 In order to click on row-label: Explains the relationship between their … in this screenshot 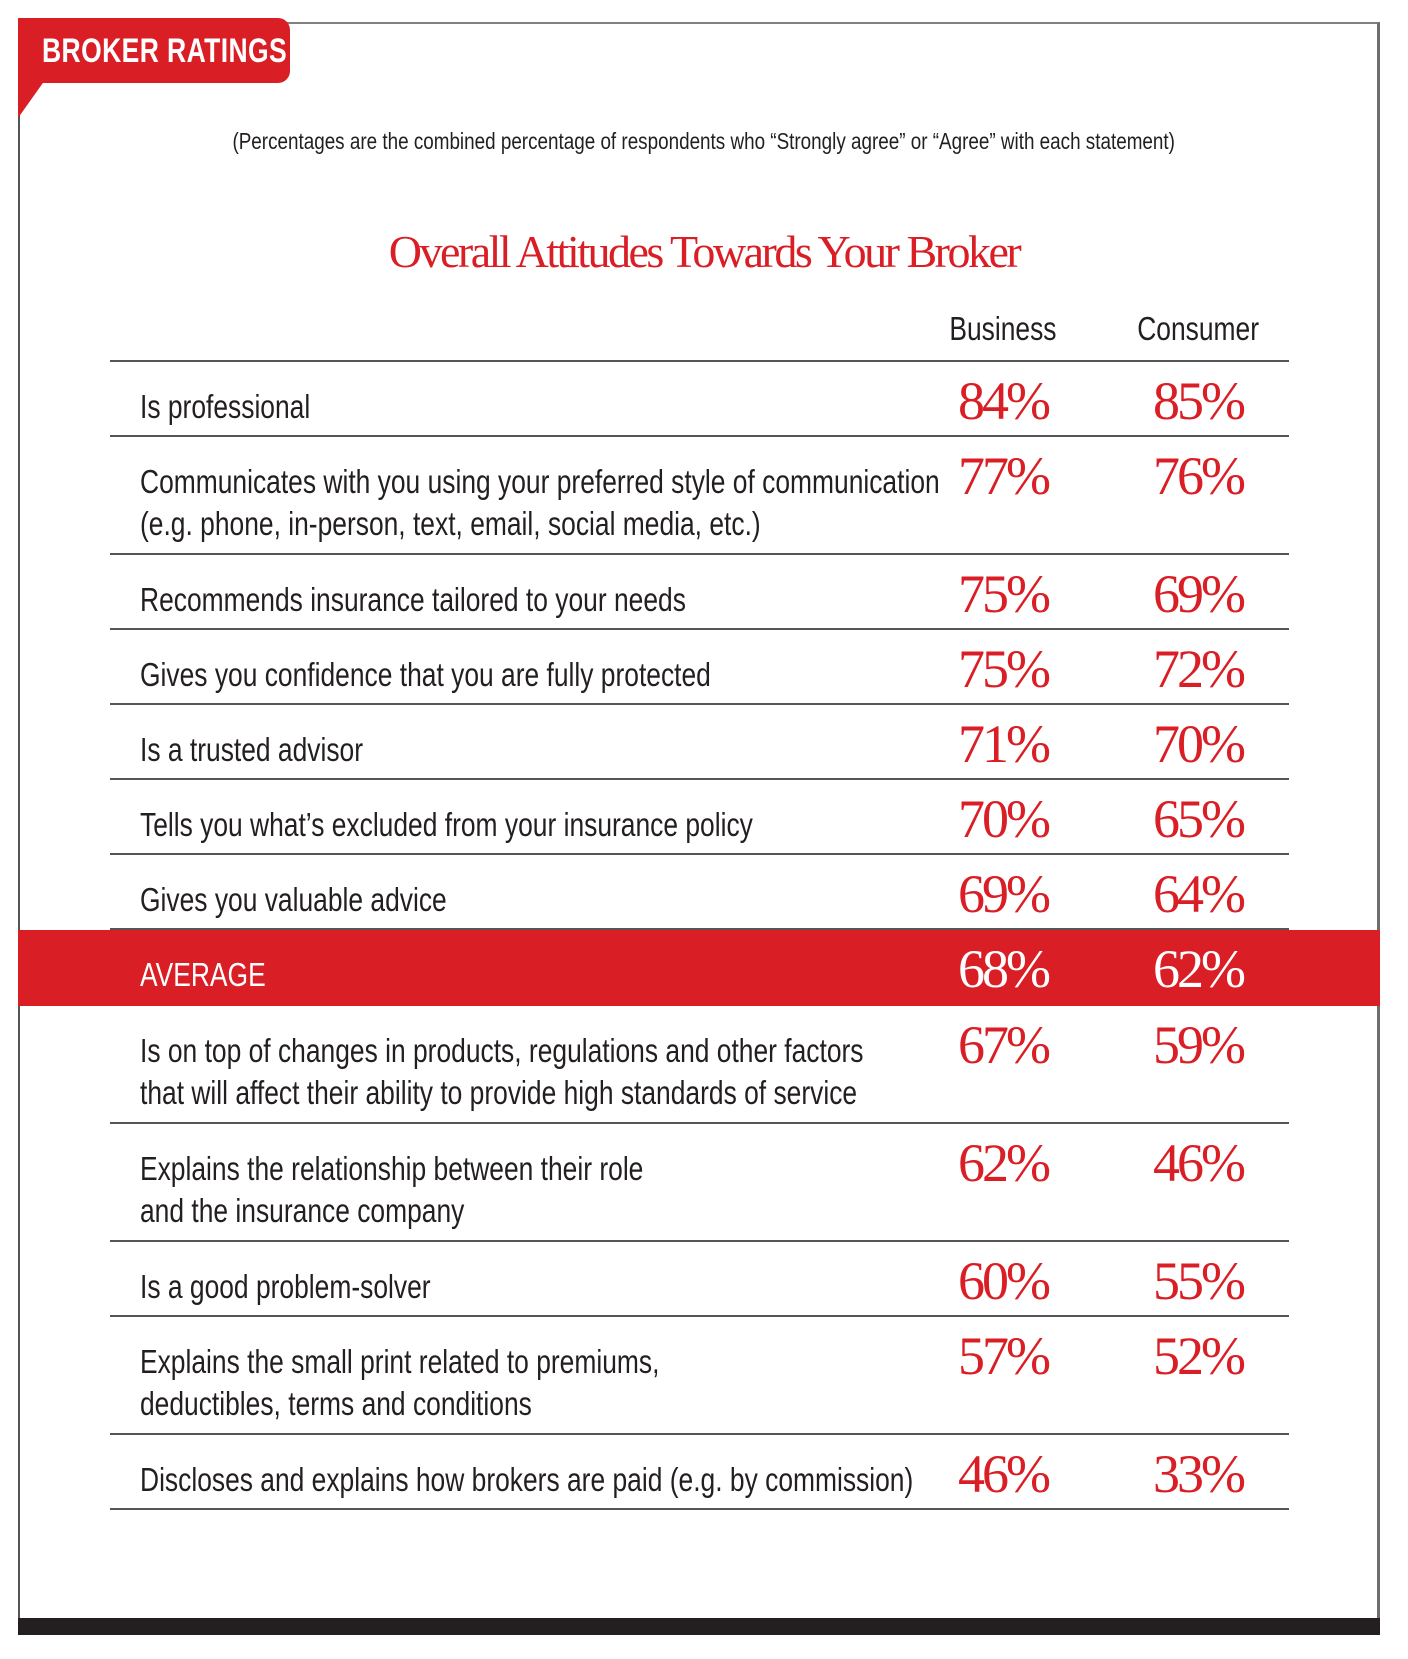, I will do `click(391, 1190)`.